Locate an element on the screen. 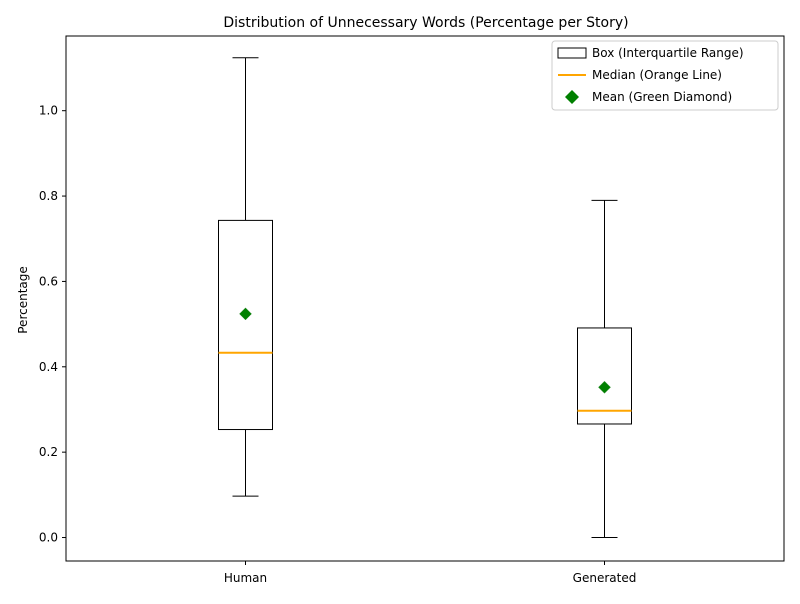 This screenshot has width=800, height=604. y-tick-label: 0.2 is located at coordinates (48, 452).